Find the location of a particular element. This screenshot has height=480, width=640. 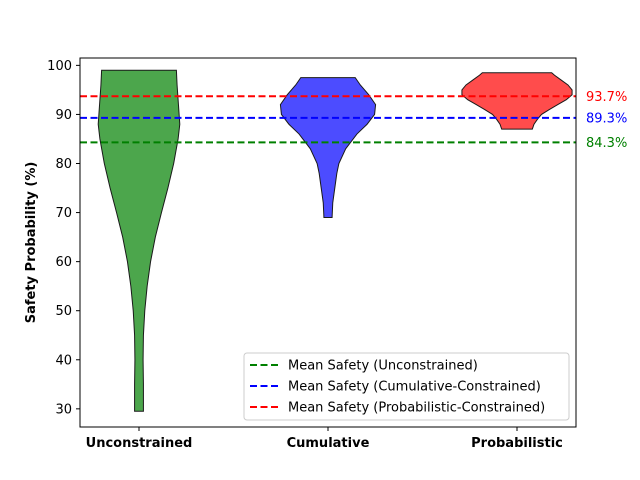

y-tick-label-80: 80 is located at coordinates (63, 164).